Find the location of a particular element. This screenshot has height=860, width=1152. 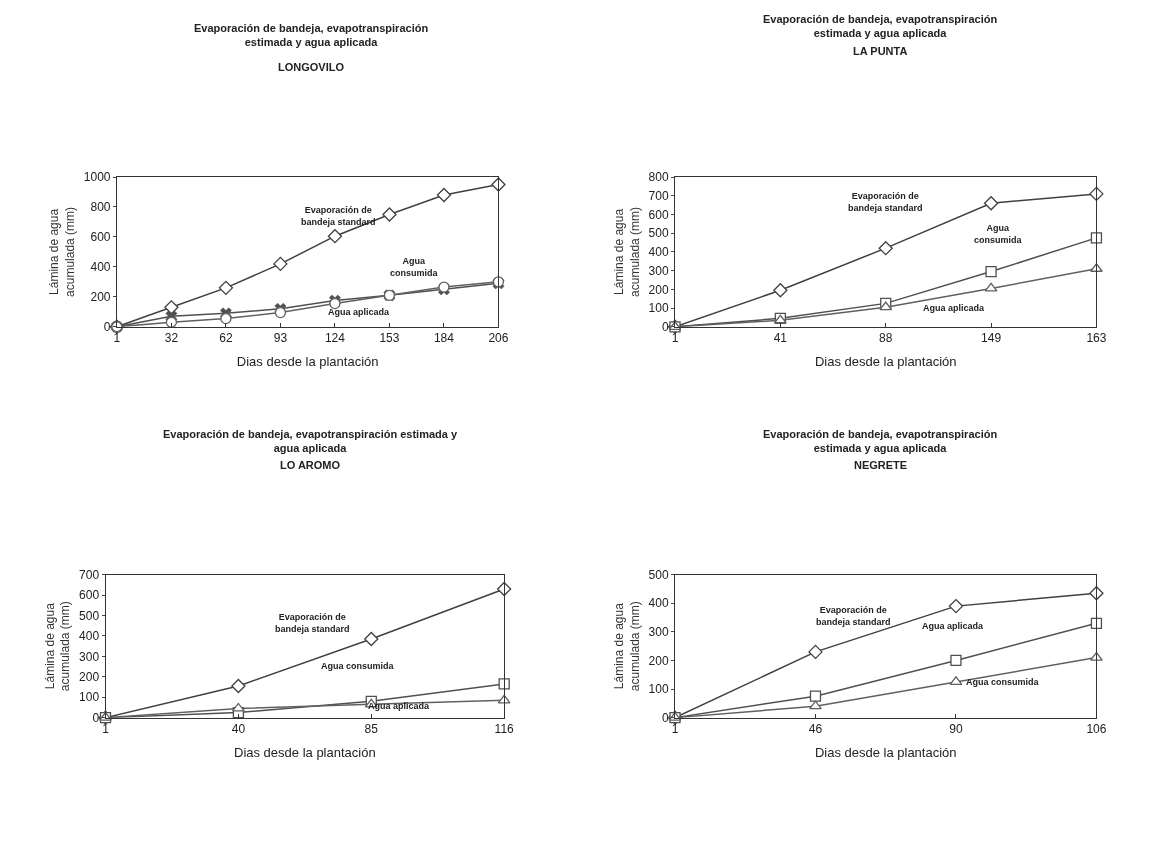

y-tick-label: 1000 is located at coordinates (97, 177).